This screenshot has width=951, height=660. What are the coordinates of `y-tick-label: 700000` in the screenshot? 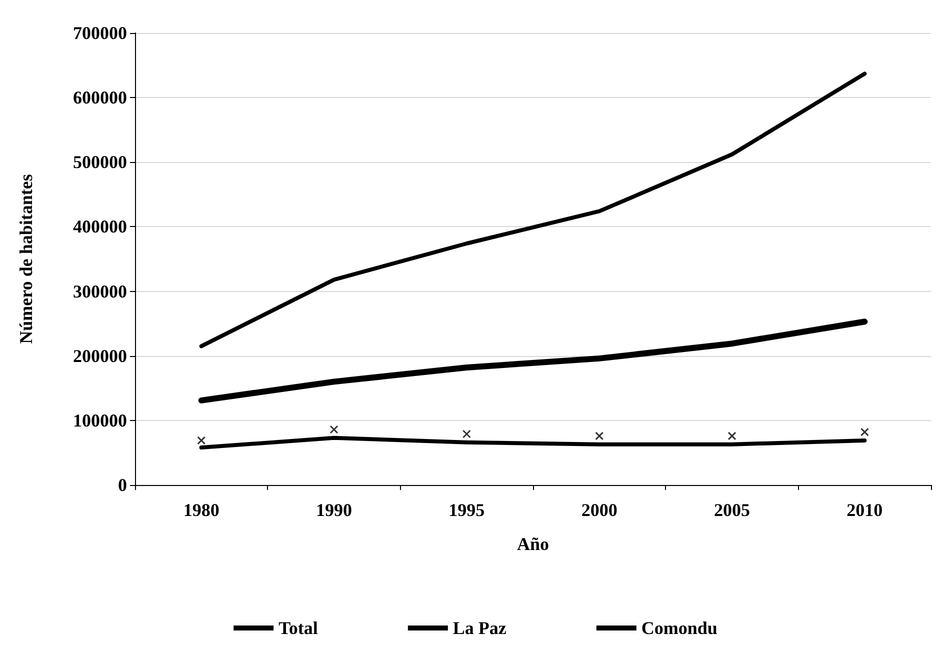 It's located at (100, 33).